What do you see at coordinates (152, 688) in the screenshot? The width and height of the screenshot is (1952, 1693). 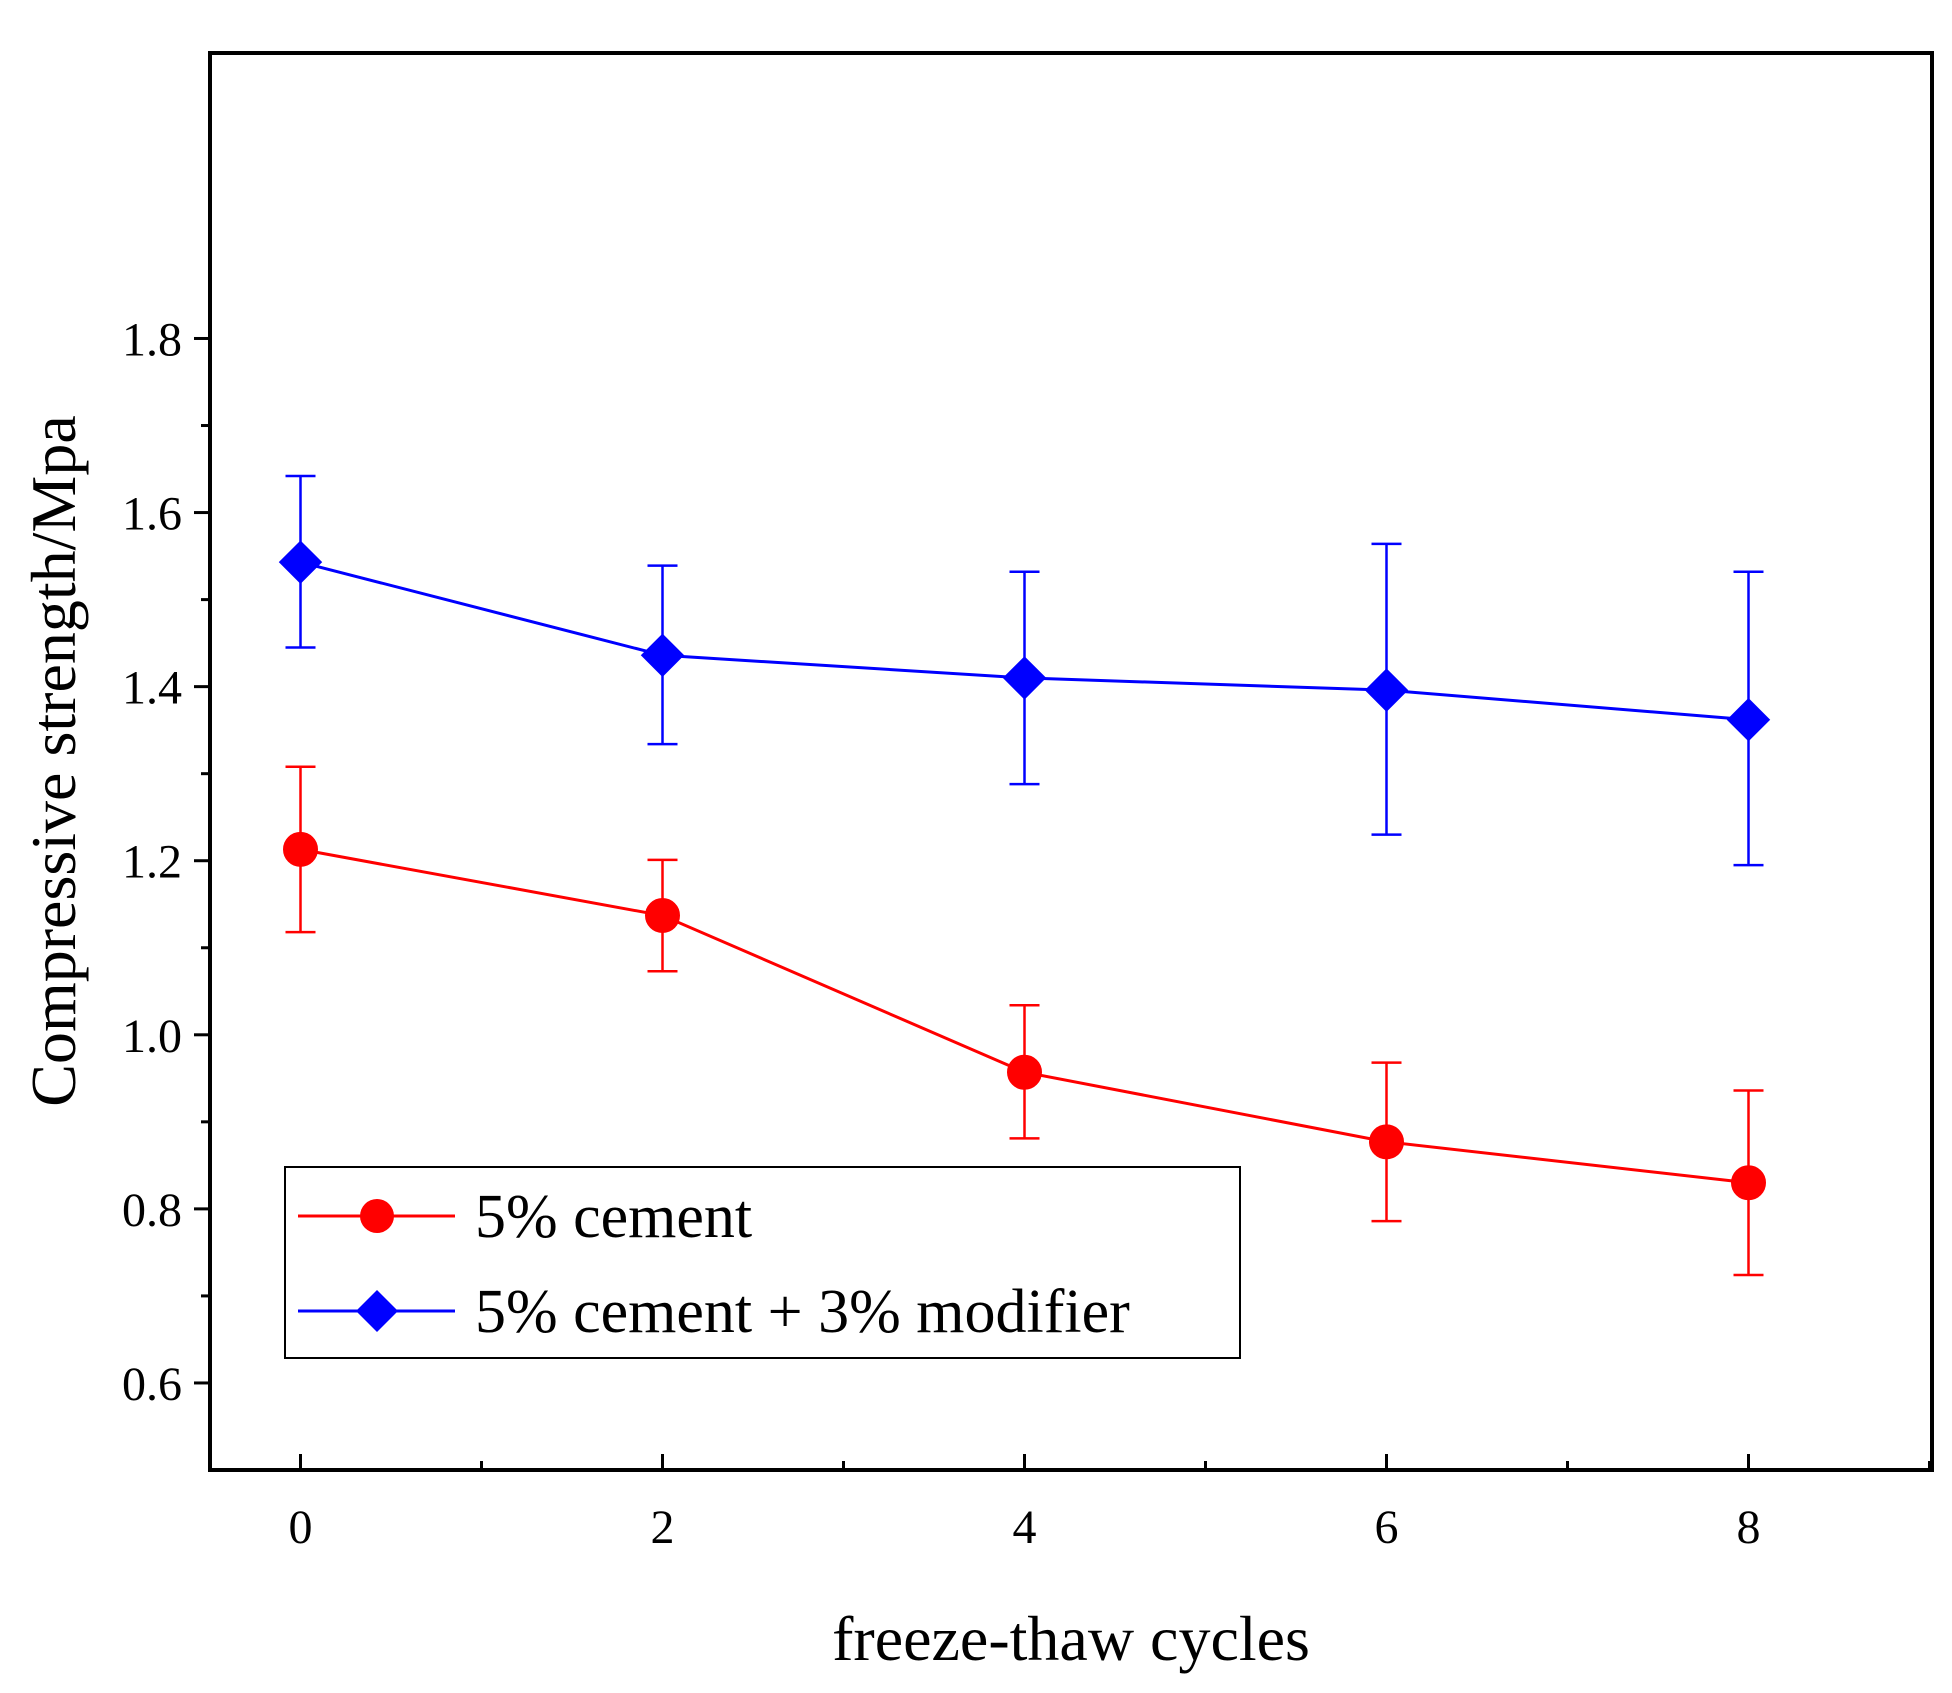 I see `y-tick-label: 1.4` at bounding box center [152, 688].